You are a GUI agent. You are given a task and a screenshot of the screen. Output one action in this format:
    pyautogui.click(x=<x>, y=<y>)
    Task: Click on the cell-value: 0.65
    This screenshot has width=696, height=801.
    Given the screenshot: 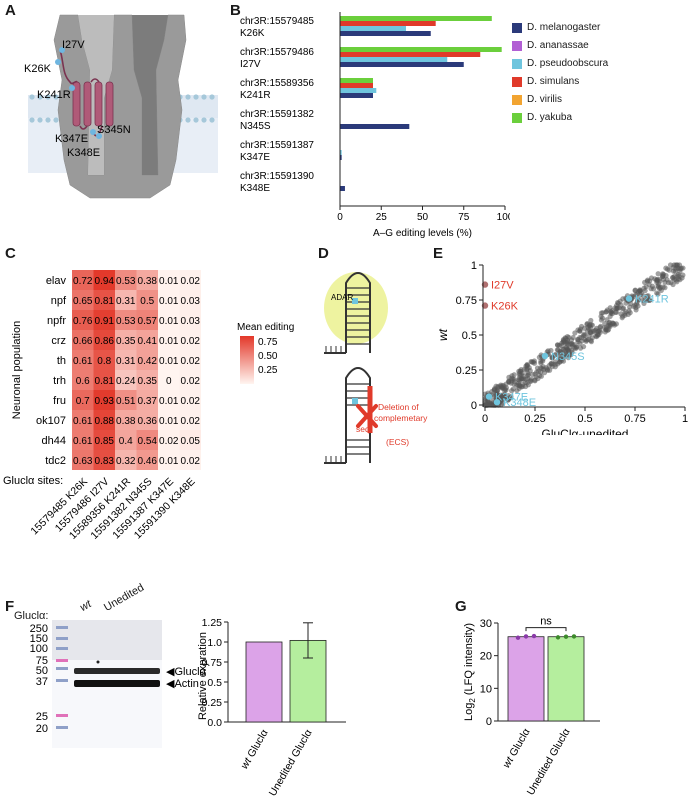 What is the action you would take?
    pyautogui.click(x=83, y=301)
    